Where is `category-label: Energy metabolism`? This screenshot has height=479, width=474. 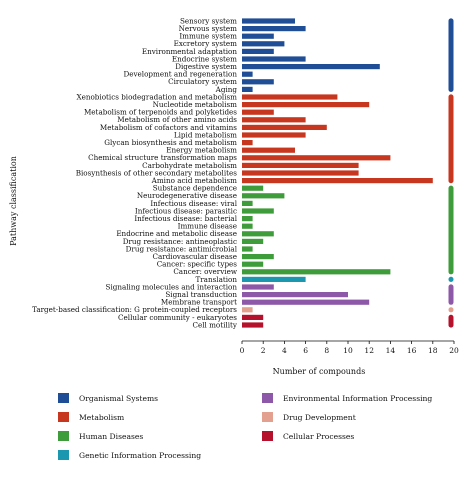 category-label: Energy metabolism is located at coordinates (201, 150).